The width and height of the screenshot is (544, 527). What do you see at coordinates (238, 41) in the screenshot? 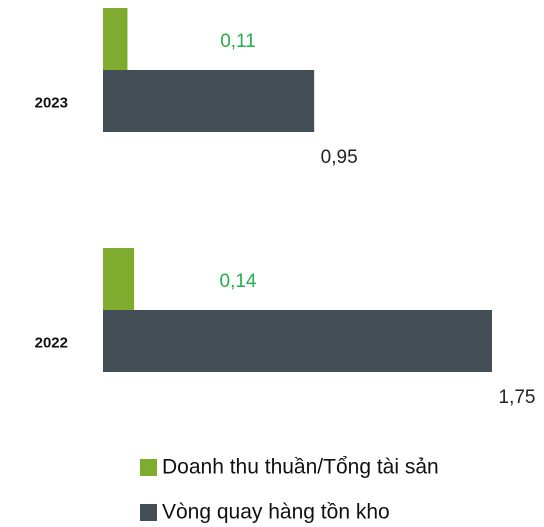
I see `value-label: 0,11` at bounding box center [238, 41].